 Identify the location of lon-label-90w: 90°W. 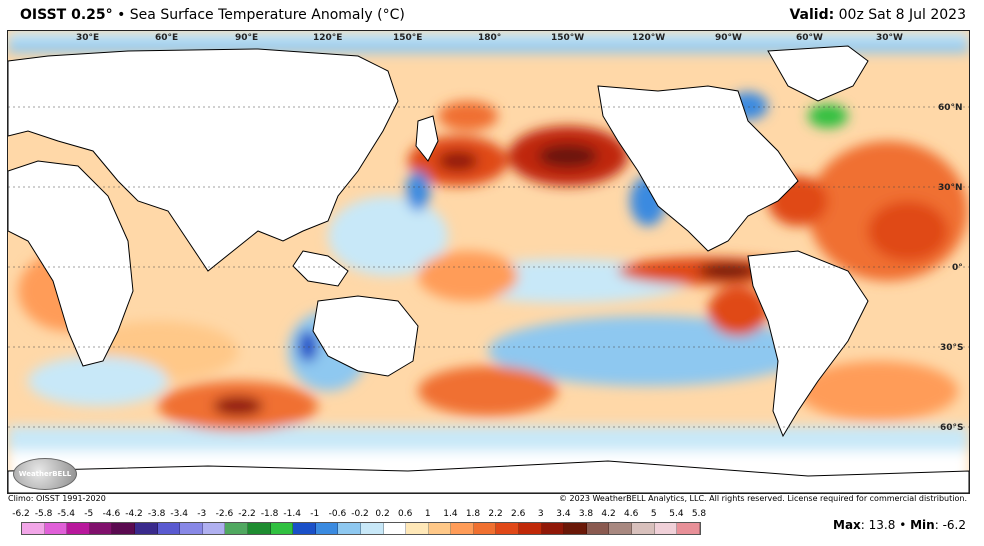
(728, 38).